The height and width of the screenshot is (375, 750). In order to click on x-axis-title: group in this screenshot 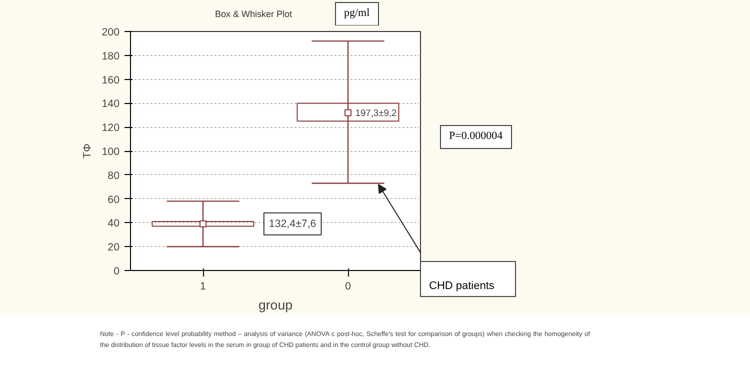, I will do `click(275, 305)`.